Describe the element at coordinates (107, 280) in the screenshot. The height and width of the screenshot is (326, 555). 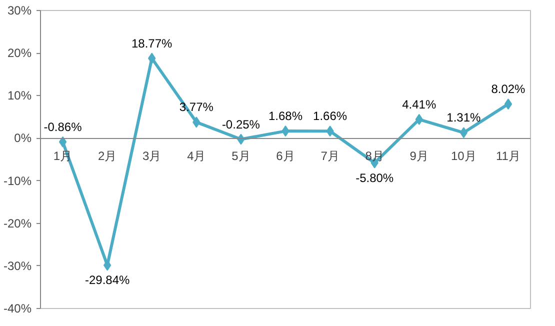
I see `data-label: -29.84%` at that location.